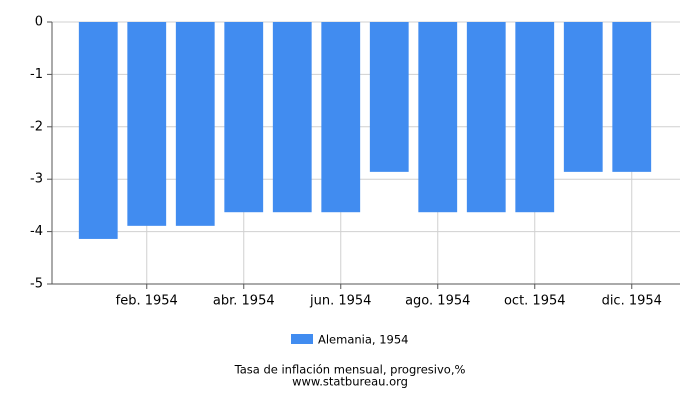 This screenshot has width=700, height=404. I want to click on x-tick-label: feb. 1954, so click(147, 301).